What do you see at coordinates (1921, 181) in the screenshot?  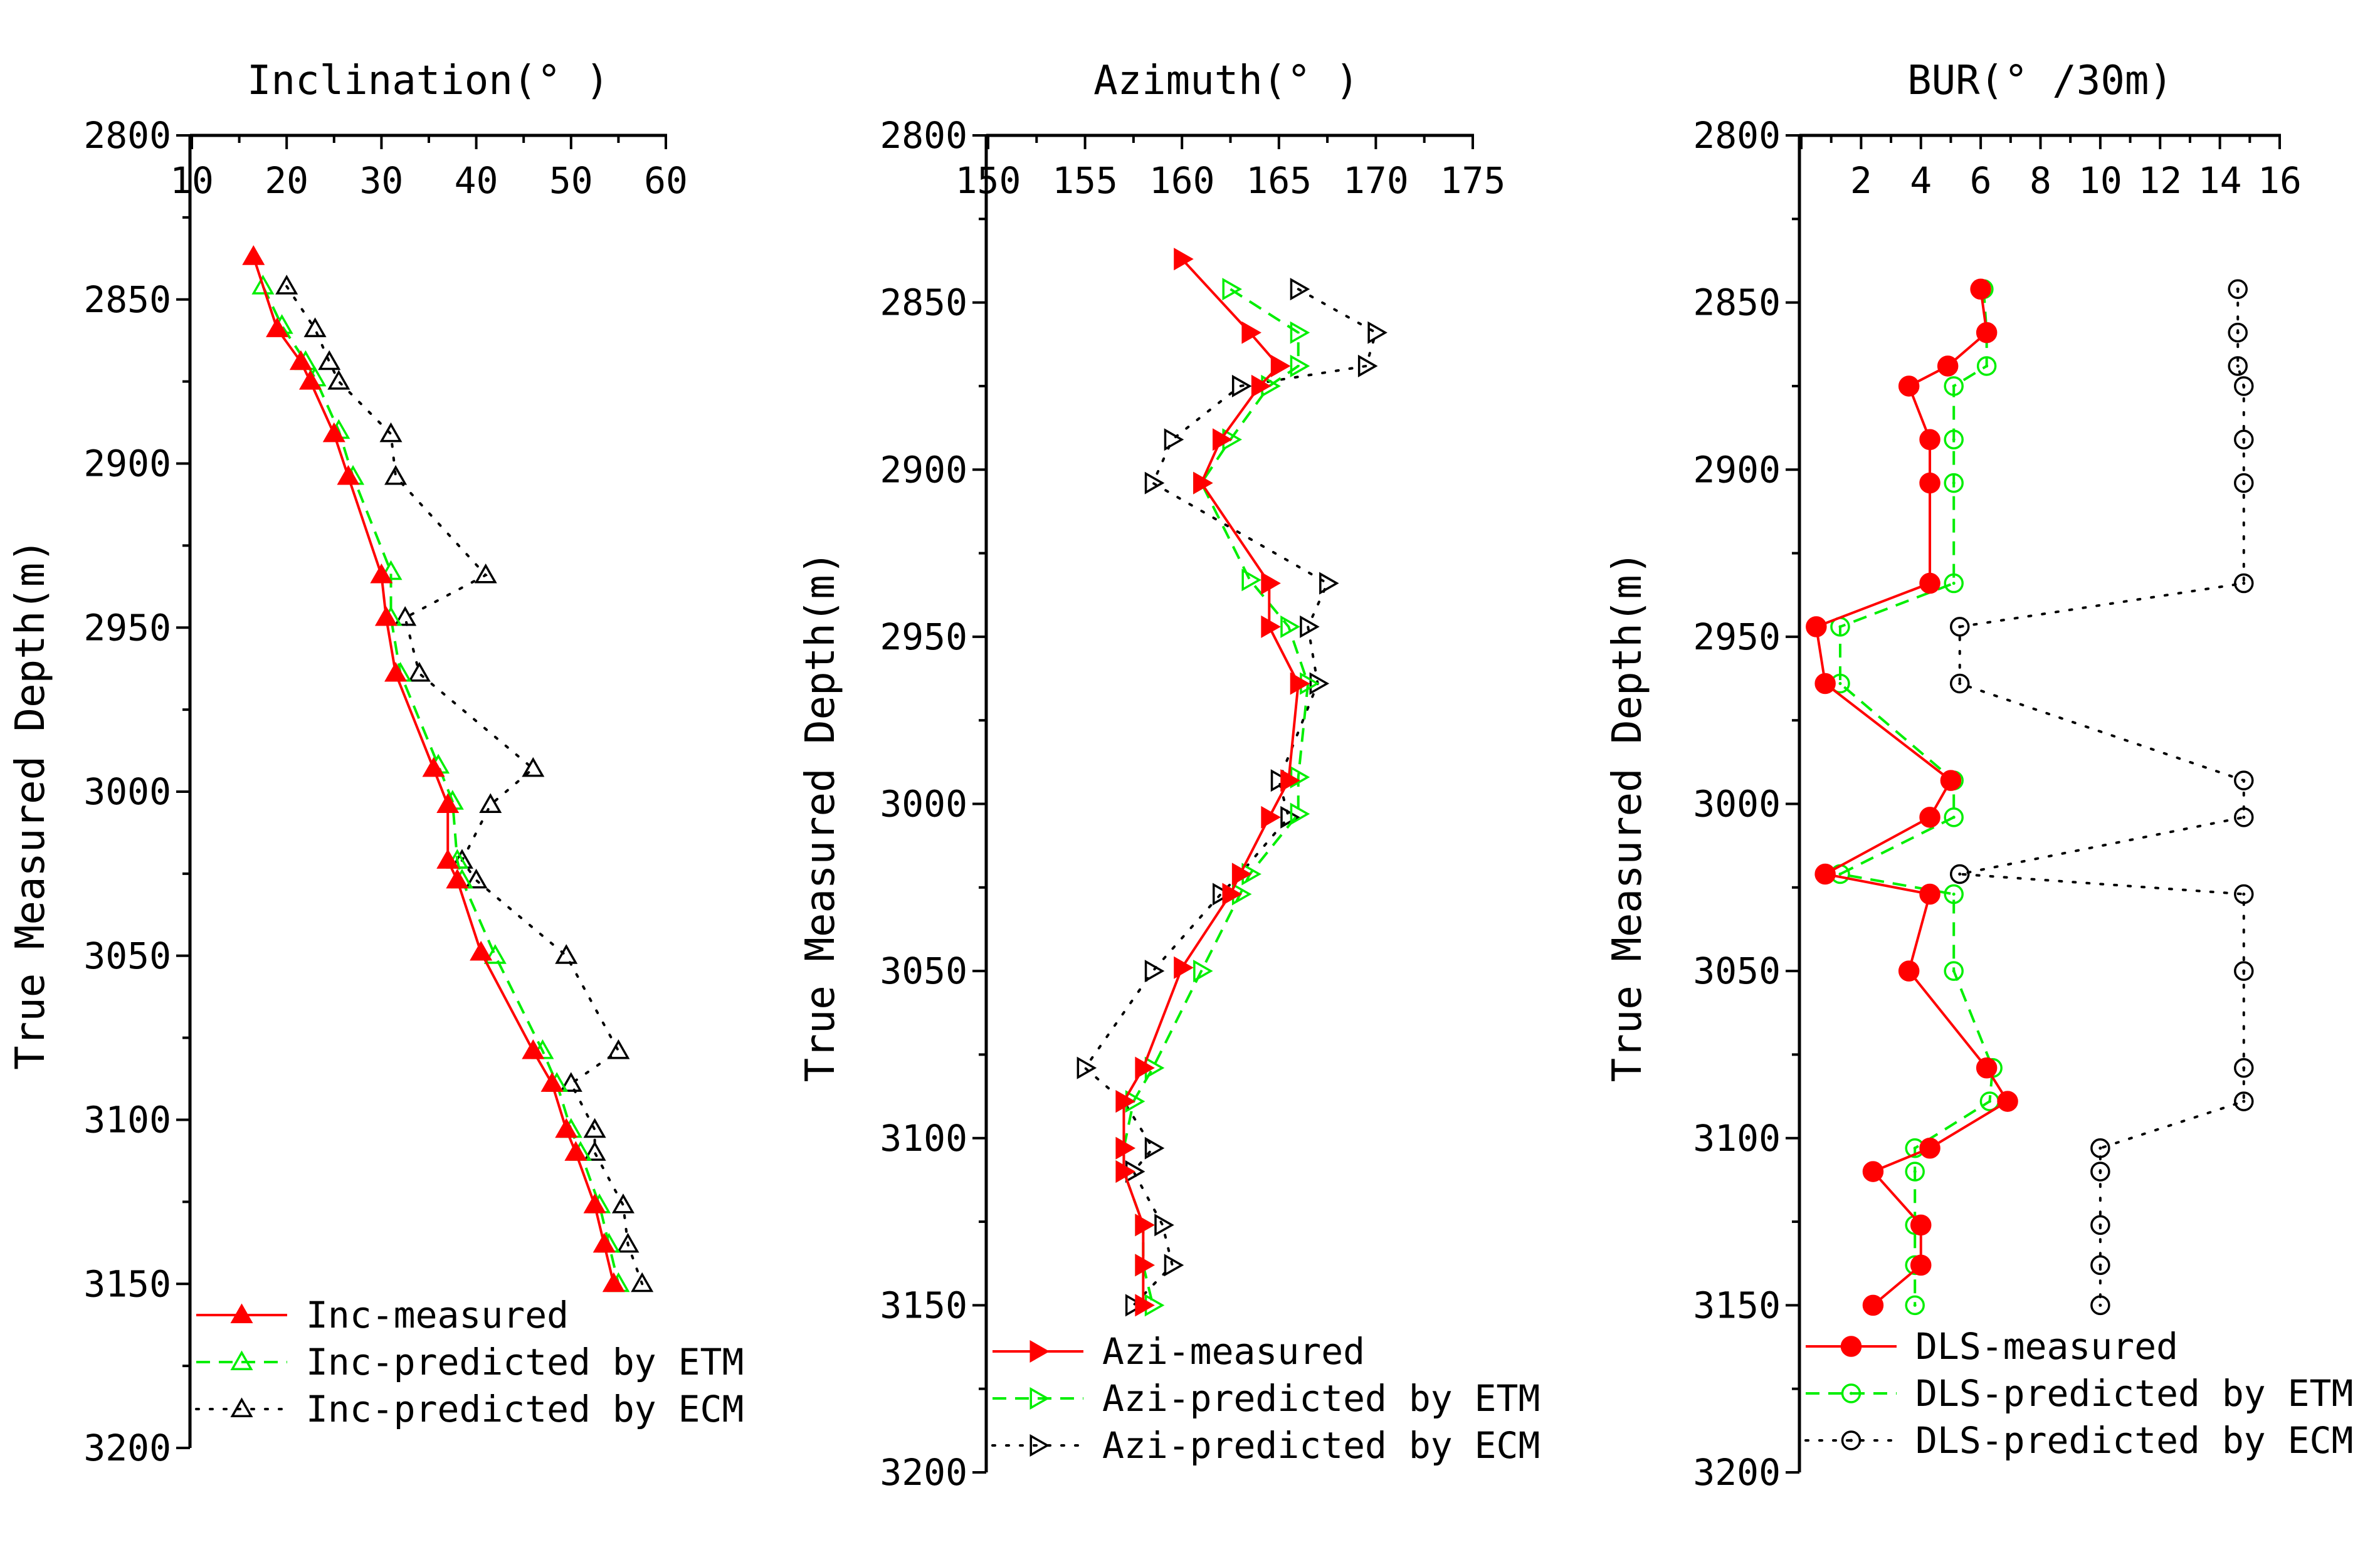 I see `x-tick-label: 4` at bounding box center [1921, 181].